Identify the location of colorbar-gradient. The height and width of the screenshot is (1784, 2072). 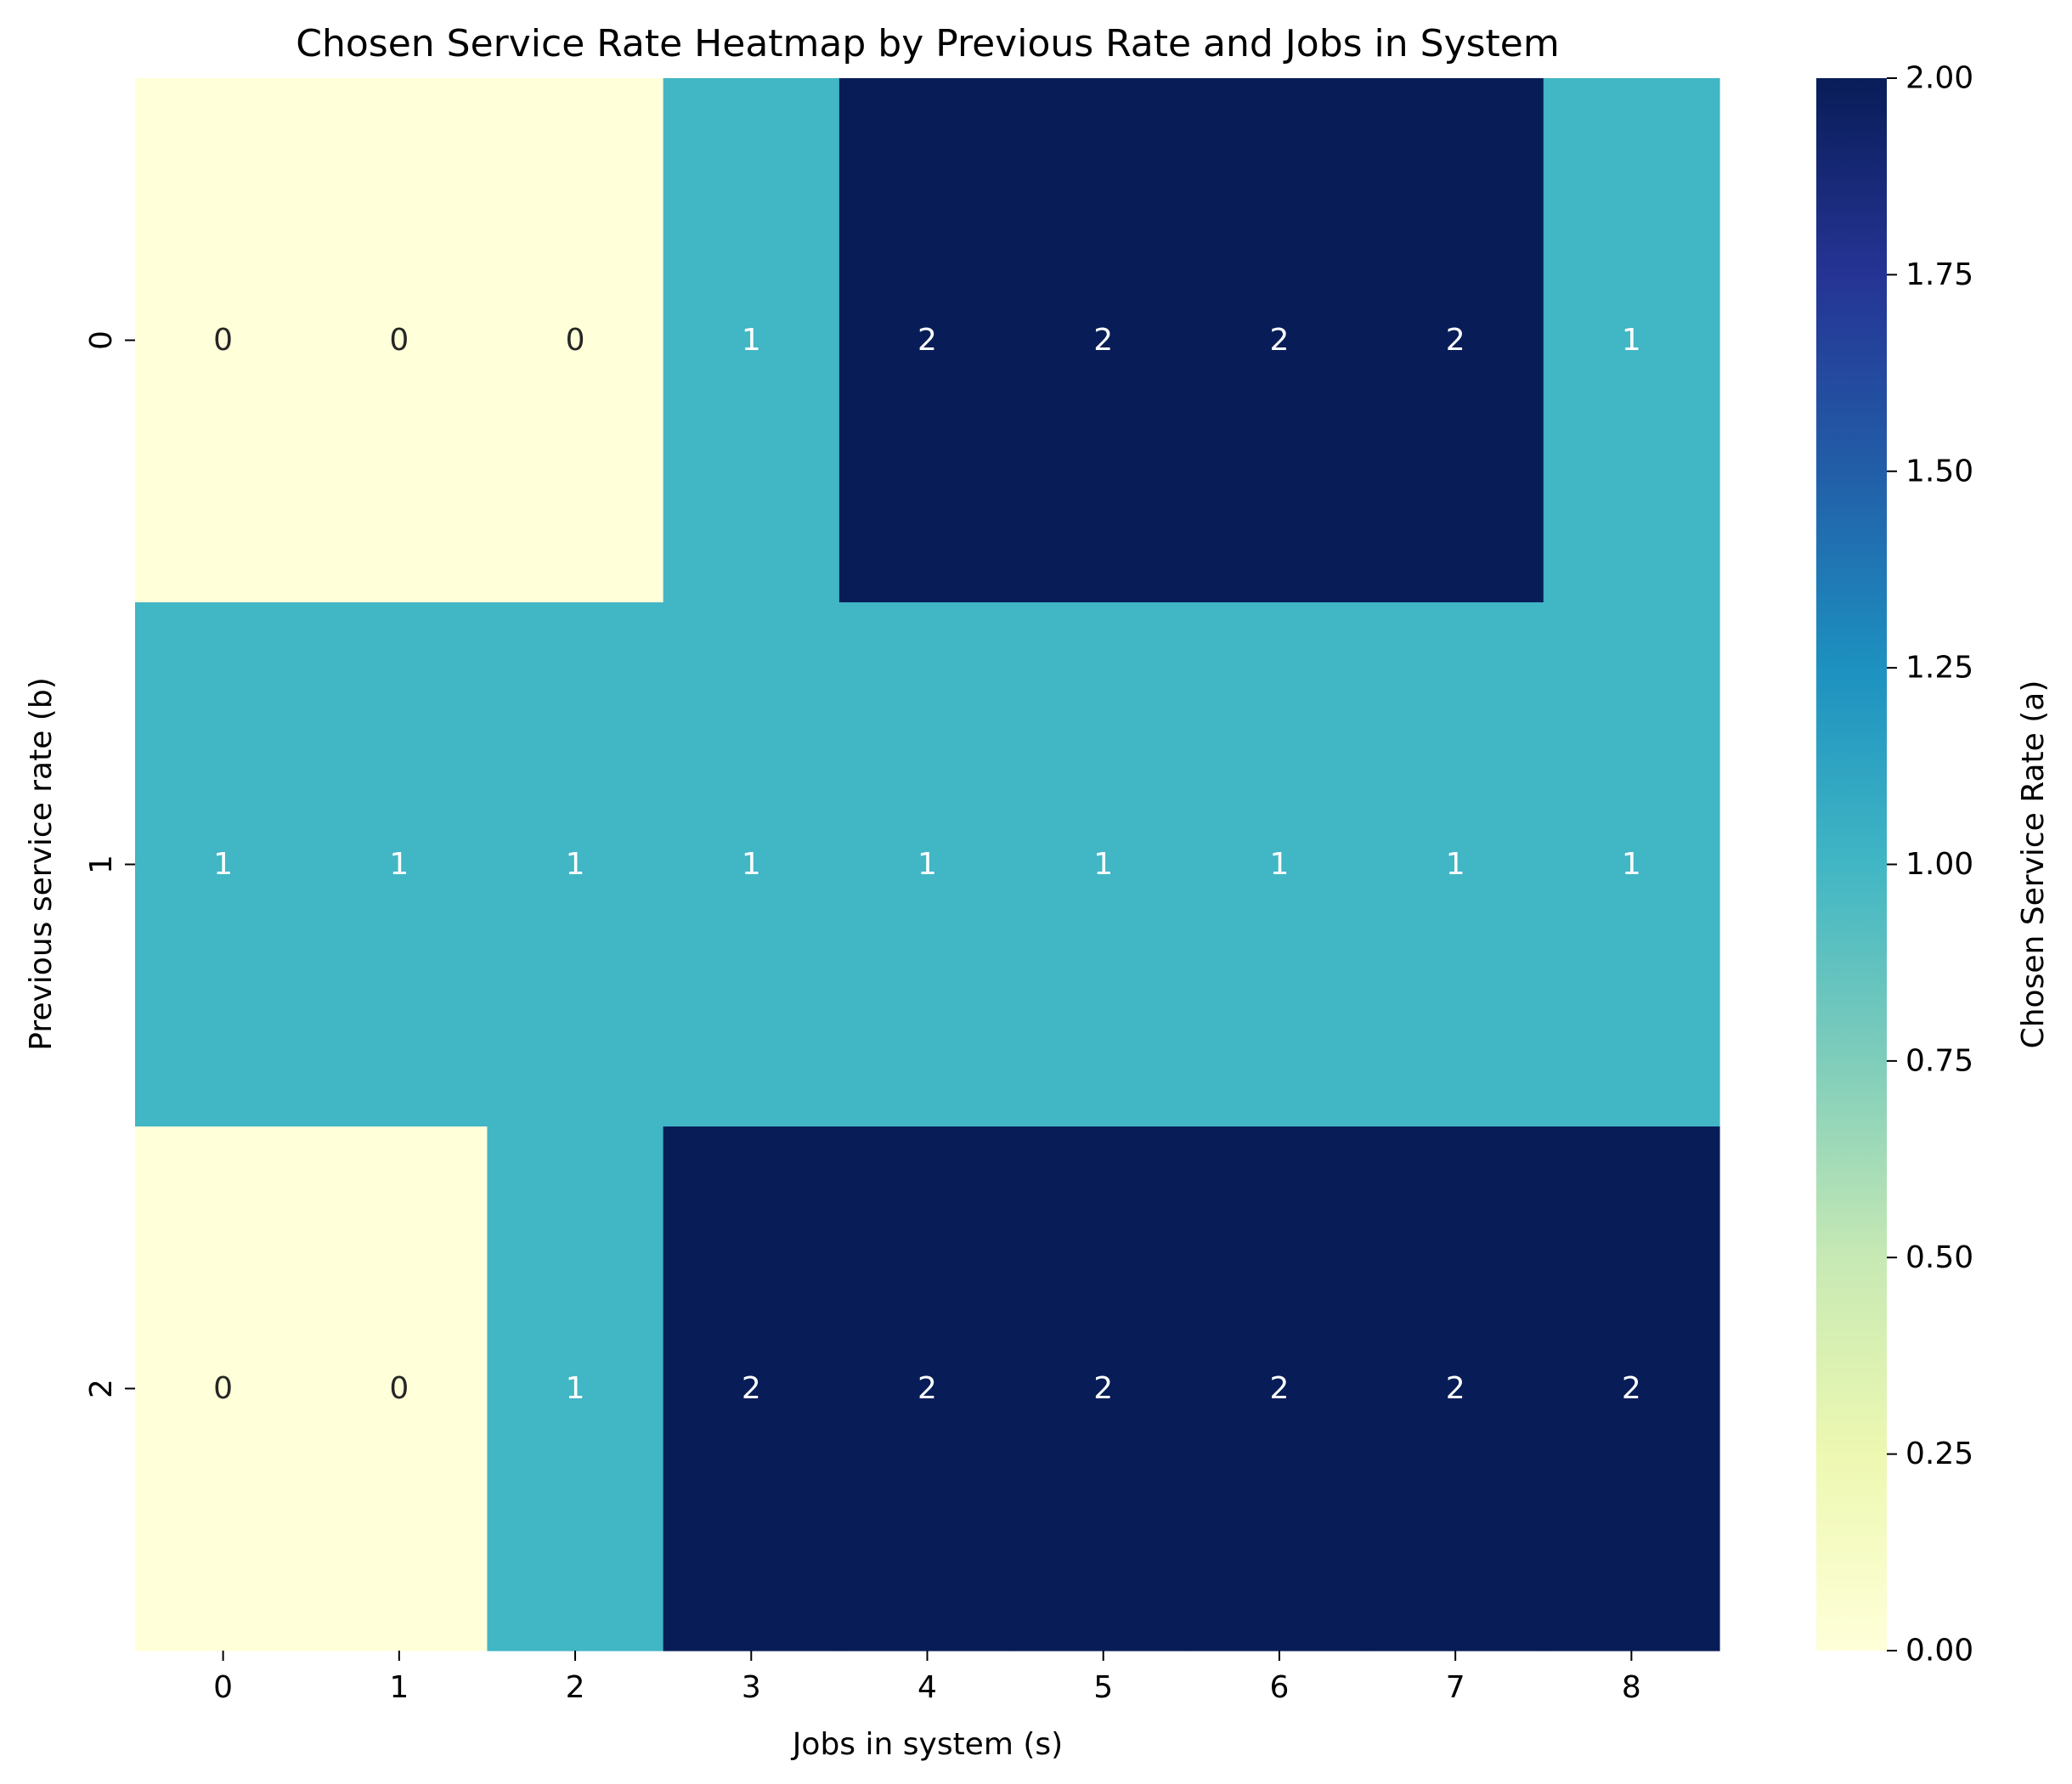
(1851, 864).